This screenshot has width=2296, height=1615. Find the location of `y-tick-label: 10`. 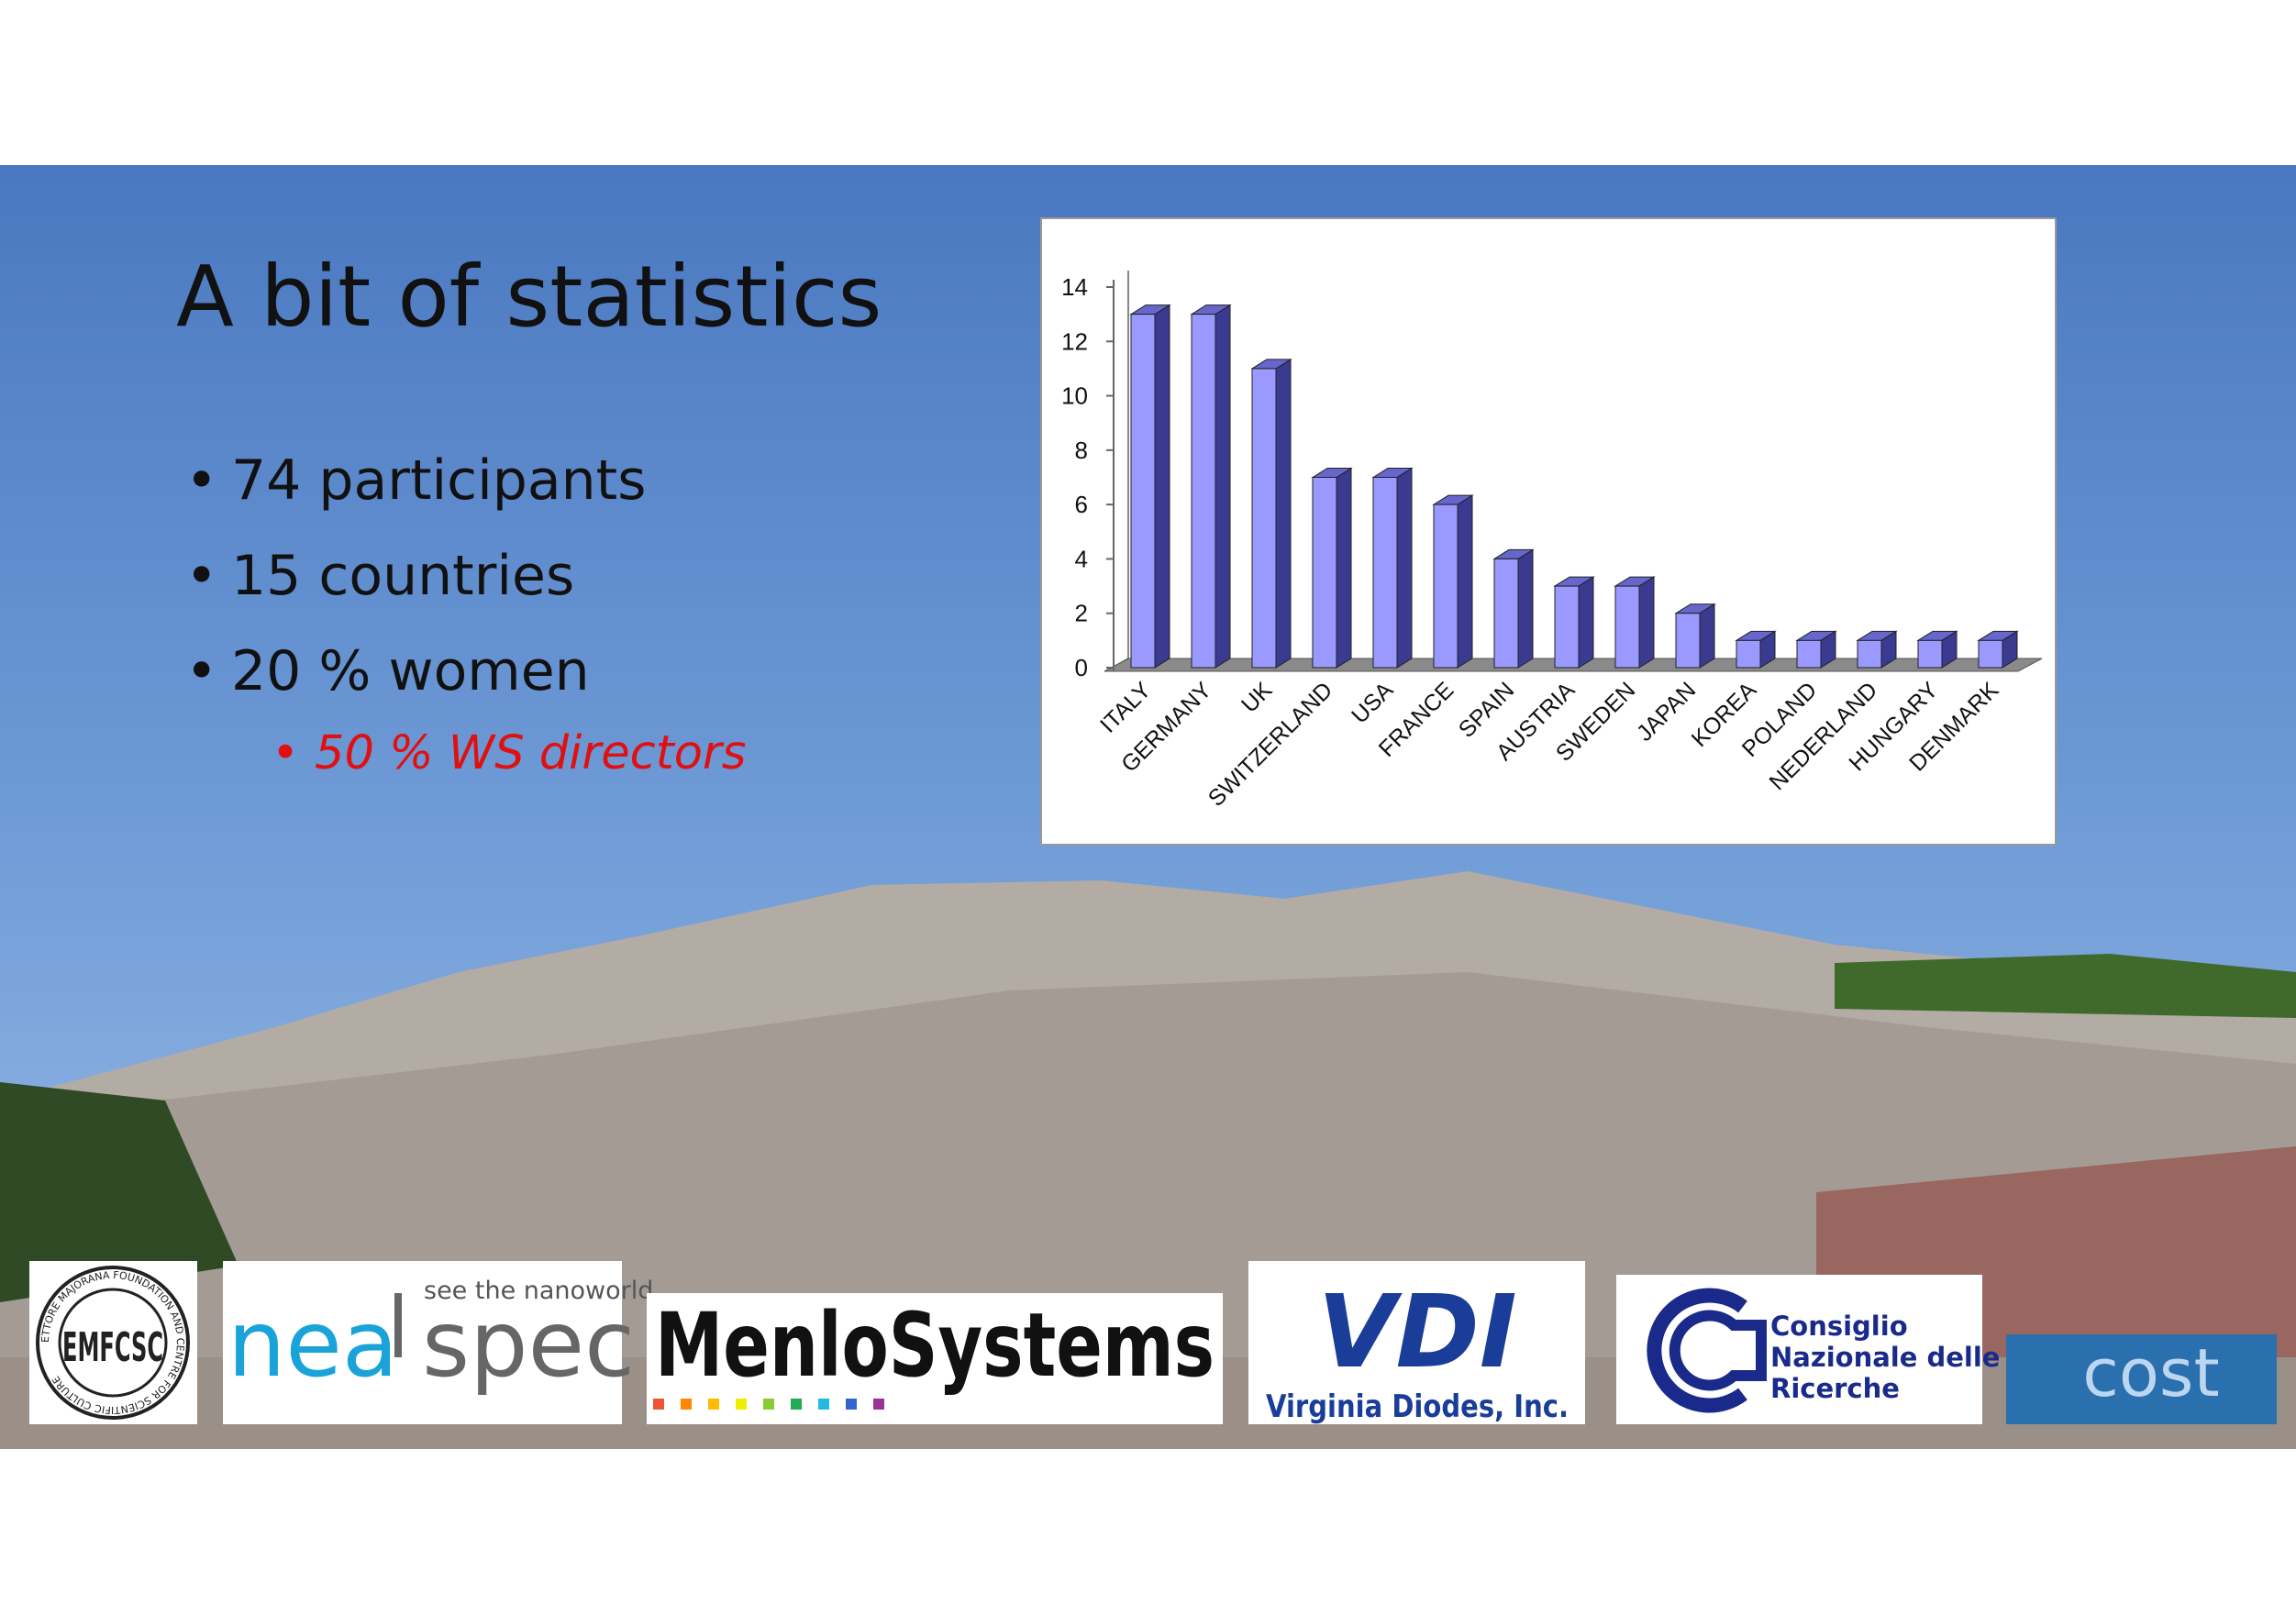

y-tick-label: 10 is located at coordinates (1074, 396).